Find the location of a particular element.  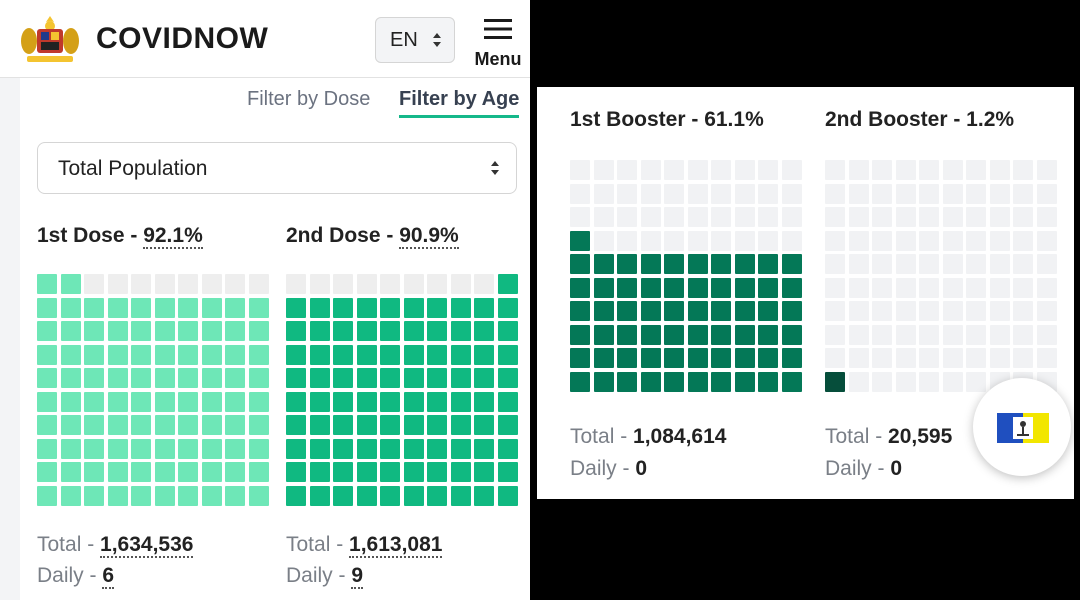

total-value: 1,634,536 is located at coordinates (147, 545).